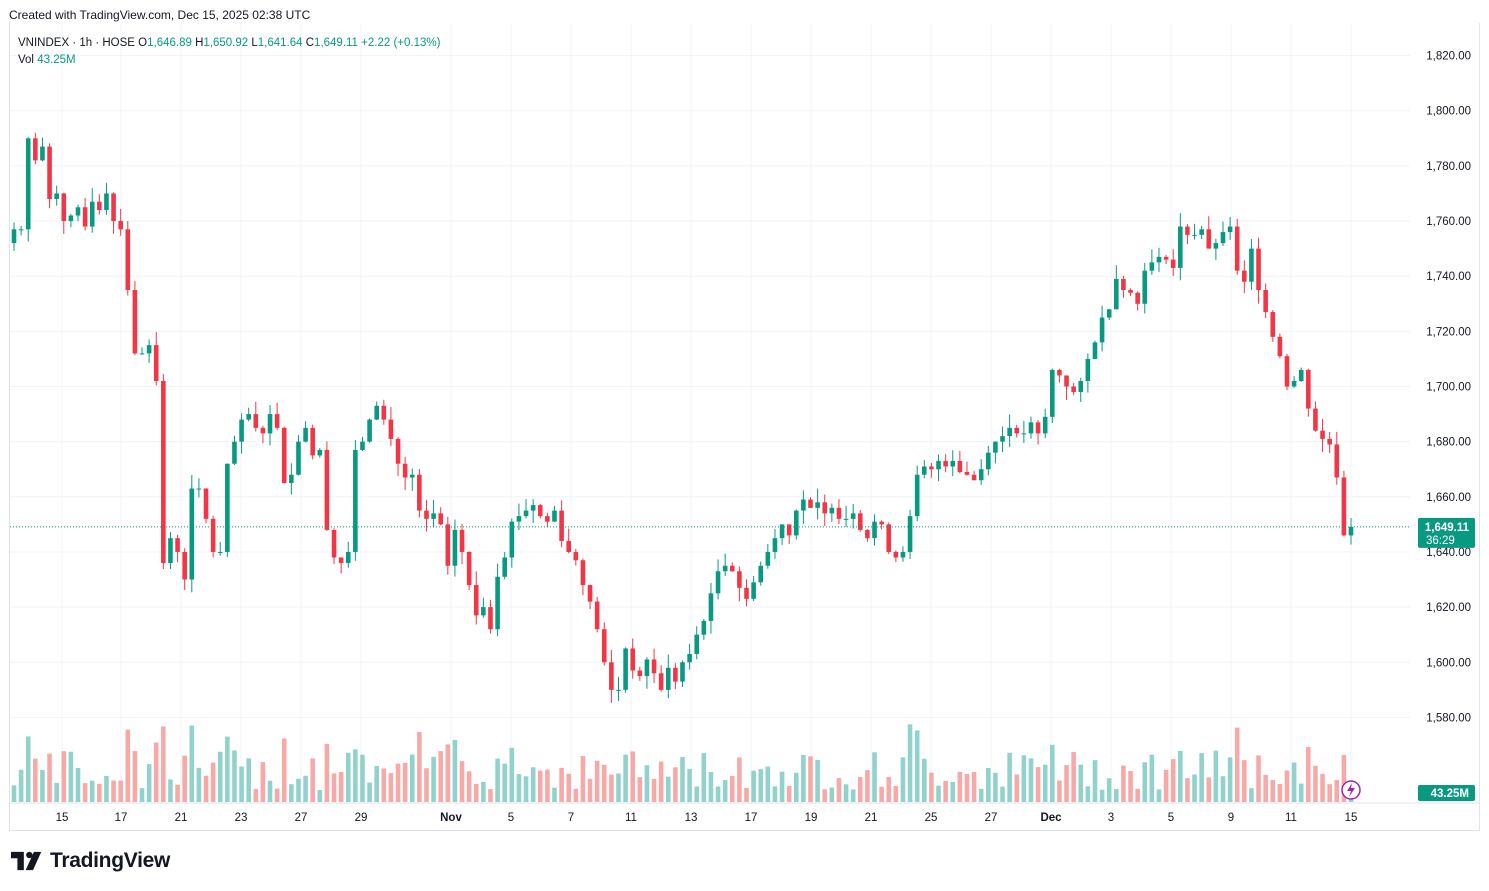  Describe the element at coordinates (1446, 532) in the screenshot. I see `last-price-badge-bg` at that location.